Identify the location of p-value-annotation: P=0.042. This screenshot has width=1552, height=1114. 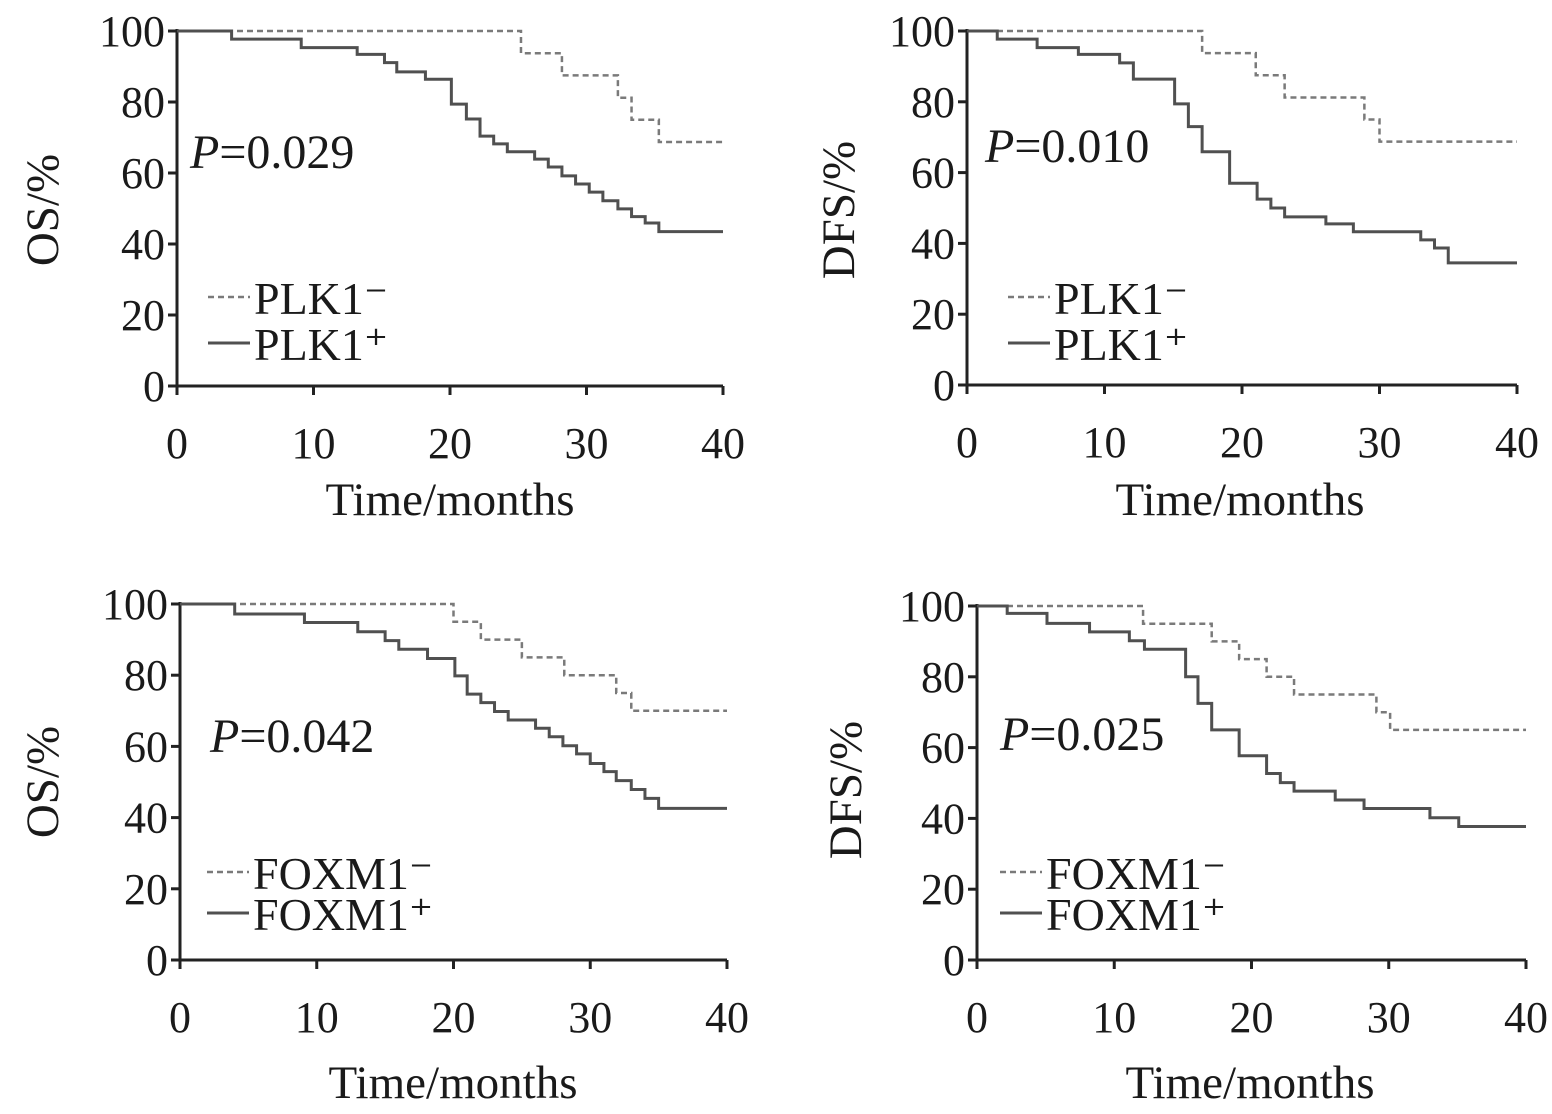
(291, 736).